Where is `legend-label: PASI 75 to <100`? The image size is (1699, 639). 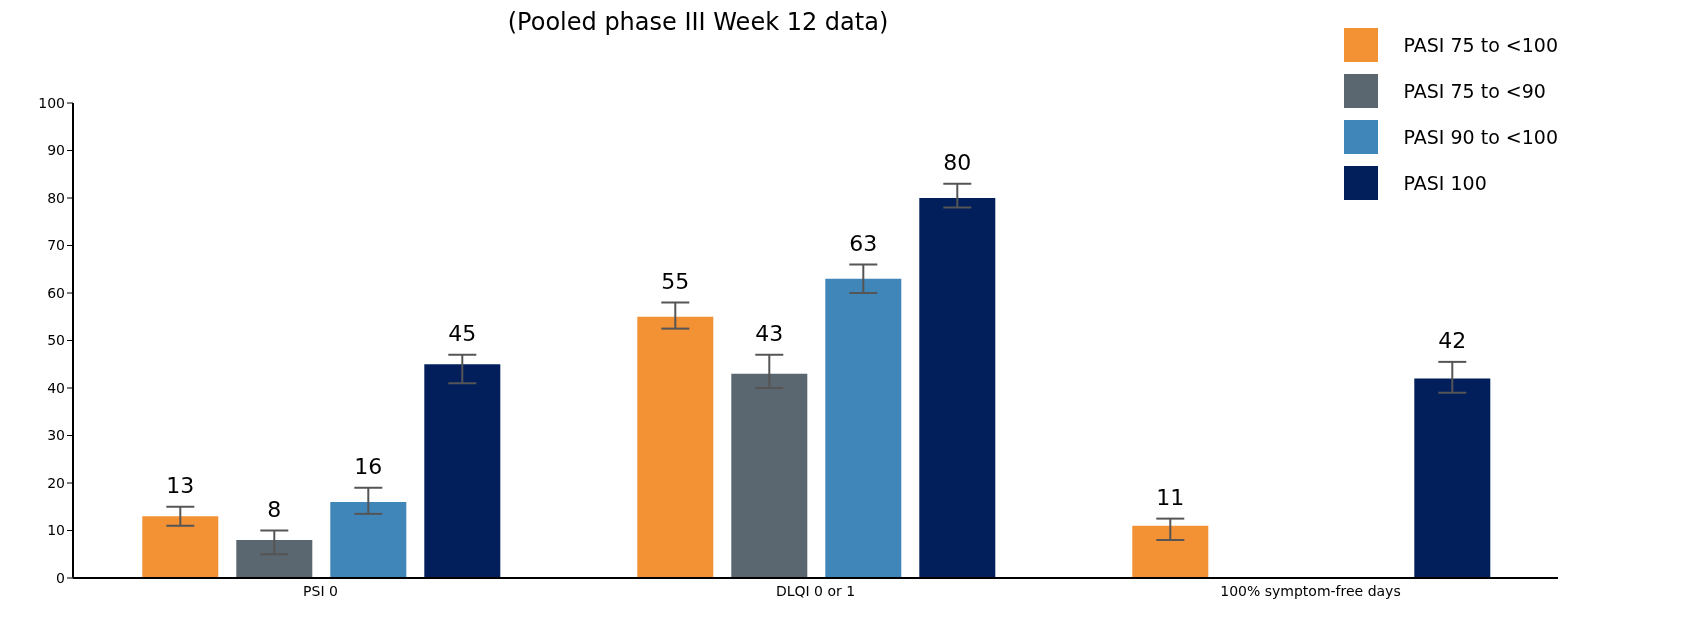 legend-label: PASI 75 to <100 is located at coordinates (1480, 45).